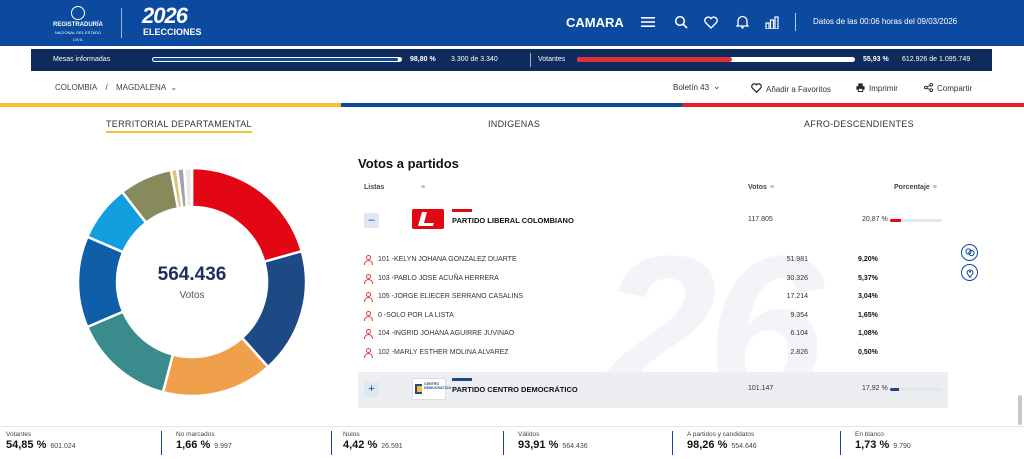 This screenshot has width=1024, height=459. Describe the element at coordinates (868, 278) in the screenshot. I see `candidate-percent: 5,37%` at that location.